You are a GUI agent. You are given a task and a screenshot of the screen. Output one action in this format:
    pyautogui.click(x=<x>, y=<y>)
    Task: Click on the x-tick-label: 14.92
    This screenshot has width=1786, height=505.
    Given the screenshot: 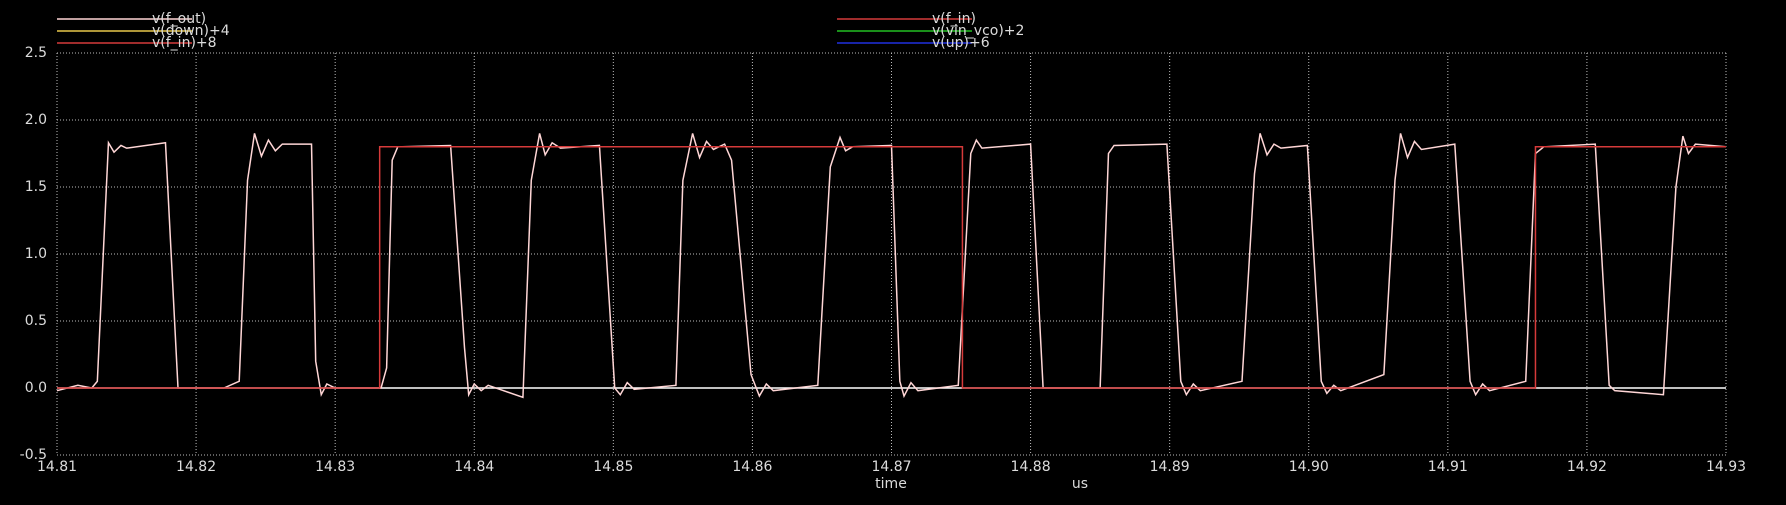 What is the action you would take?
    pyautogui.click(x=1587, y=467)
    